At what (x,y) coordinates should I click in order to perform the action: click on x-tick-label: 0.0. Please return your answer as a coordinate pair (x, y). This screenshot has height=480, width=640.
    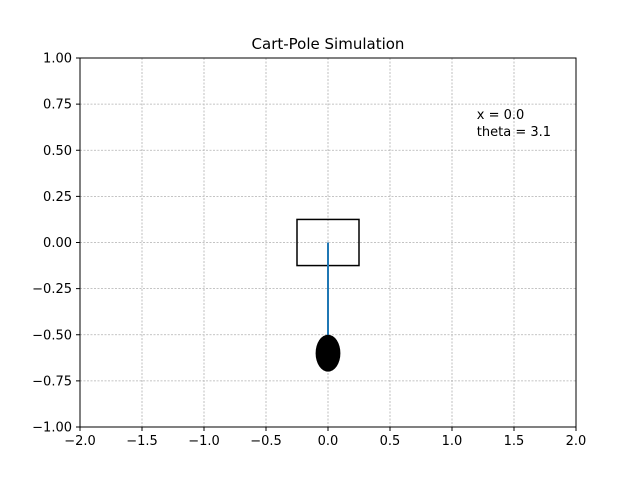
    Looking at the image, I should click on (328, 441).